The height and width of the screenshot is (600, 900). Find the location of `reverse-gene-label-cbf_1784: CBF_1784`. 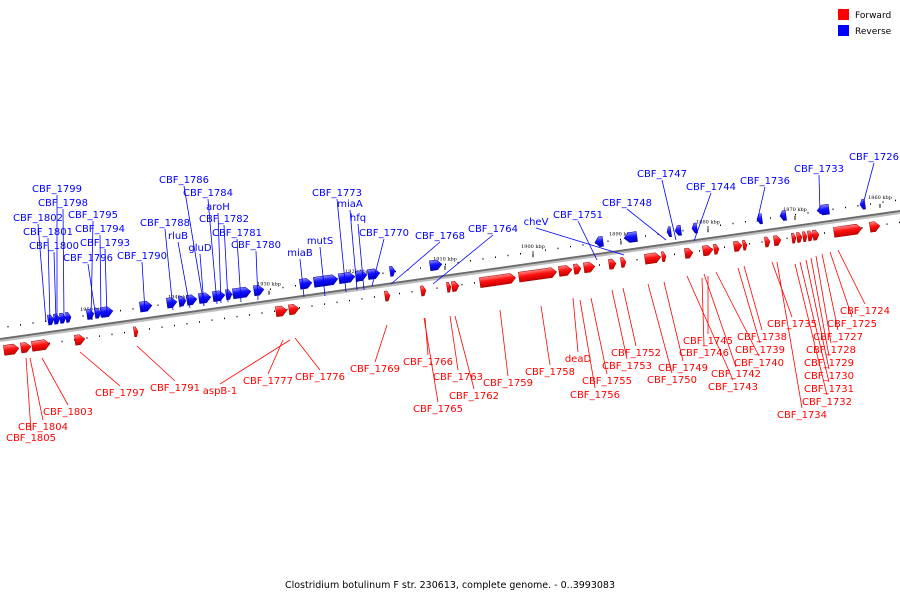

reverse-gene-label-cbf_1784: CBF_1784 is located at coordinates (208, 193).